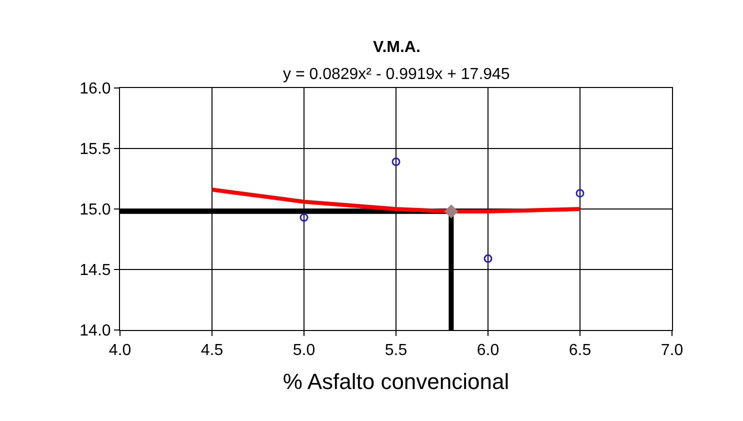 Image resolution: width=743 pixels, height=421 pixels. I want to click on y-tick-label: 14.0, so click(95, 331).